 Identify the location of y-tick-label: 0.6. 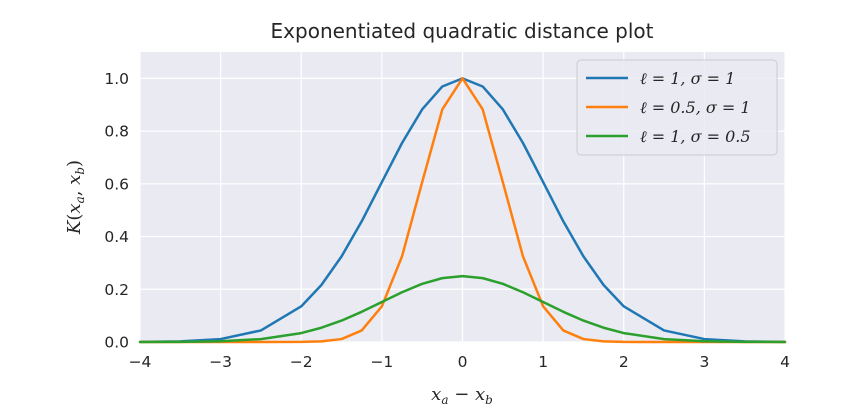
(116, 184).